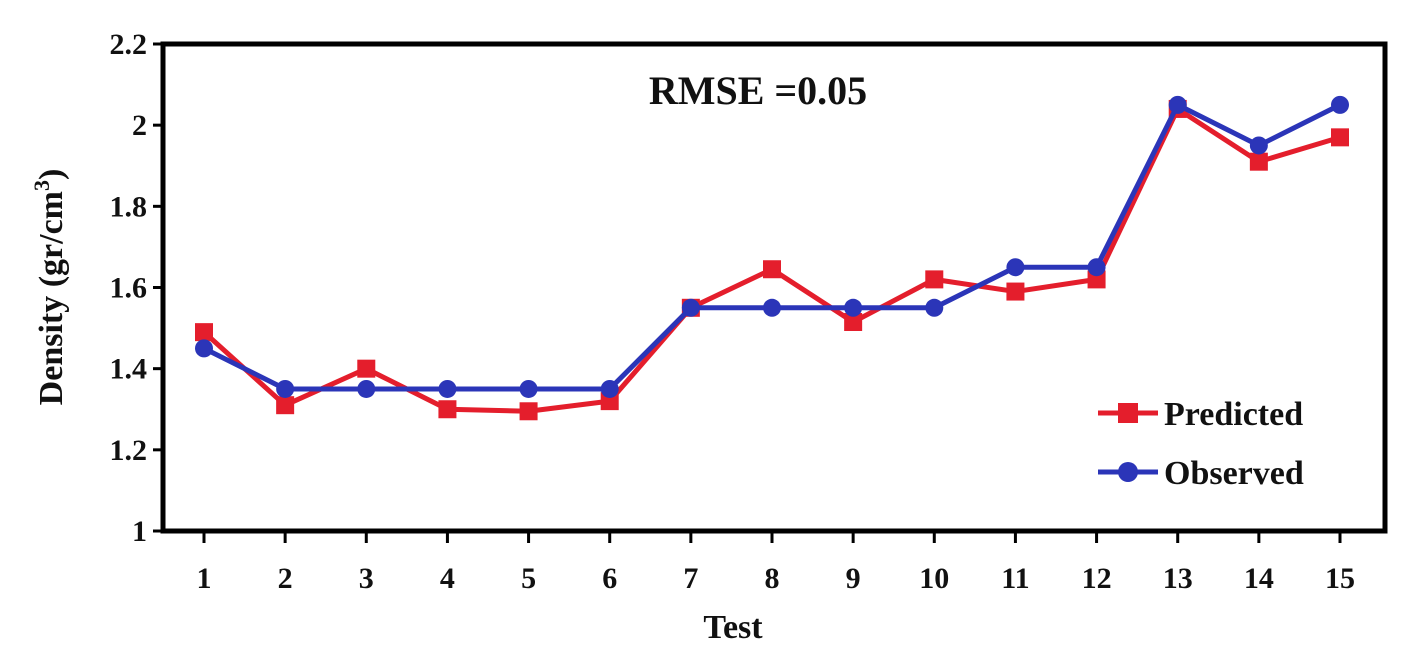  I want to click on legend: Predicted Observed, so click(1201, 444).